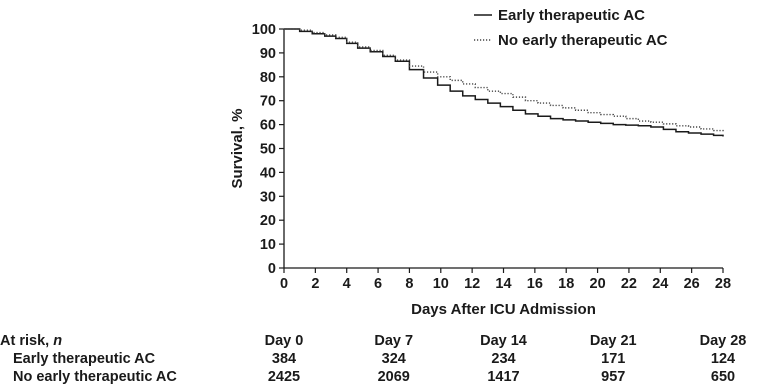 Image resolution: width=758 pixels, height=387 pixels. I want to click on x-tick-label: 10, so click(441, 284).